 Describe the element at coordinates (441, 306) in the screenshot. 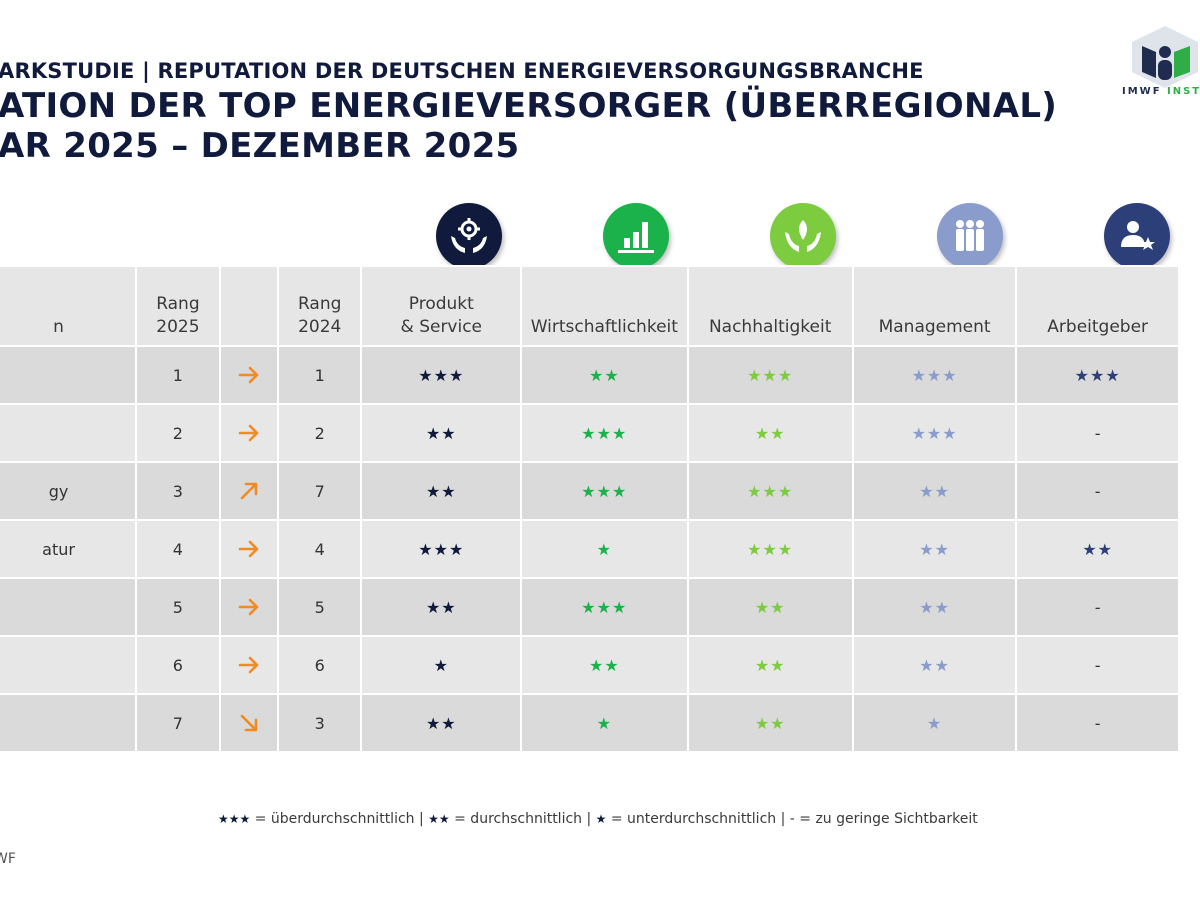

I see `header-product-service: Produkt & Service` at that location.